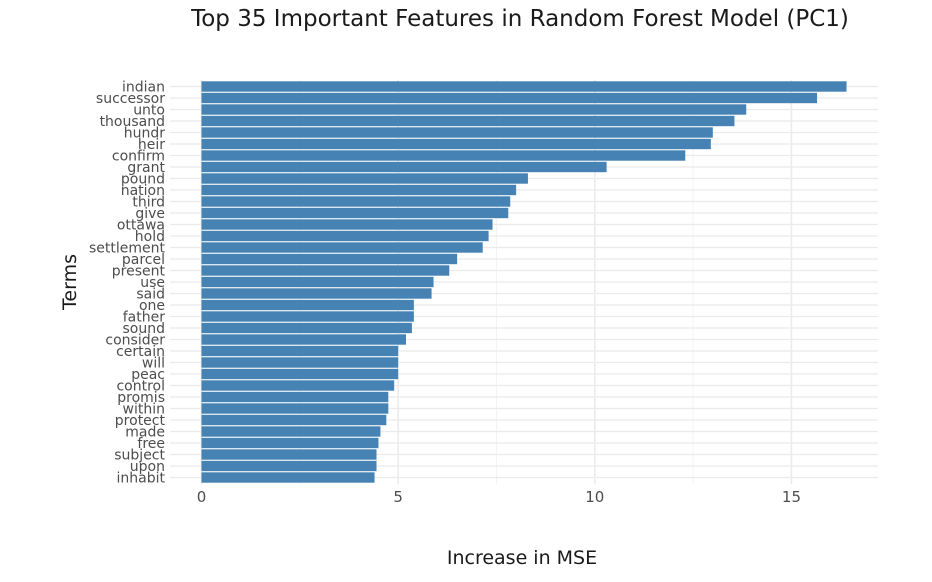 The image size is (932, 582). Describe the element at coordinates (141, 226) in the screenshot. I see `y-tick-label: ottawa` at that location.